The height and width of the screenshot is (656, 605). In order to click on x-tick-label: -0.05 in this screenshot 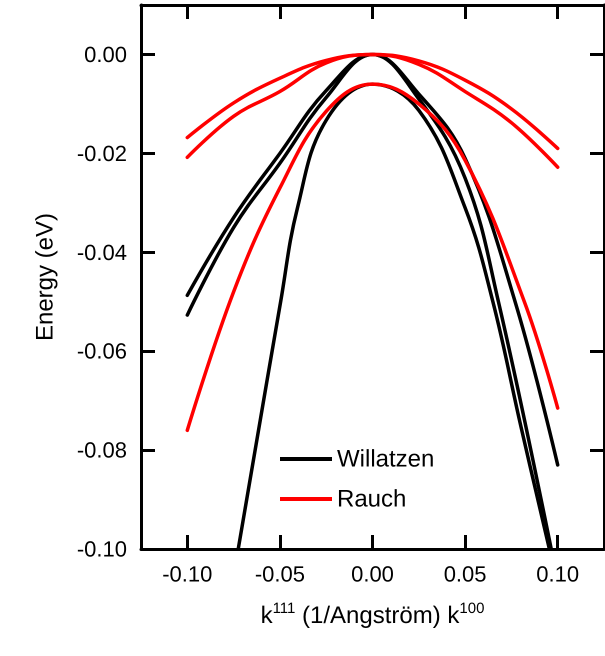, I will do `click(279, 574)`.